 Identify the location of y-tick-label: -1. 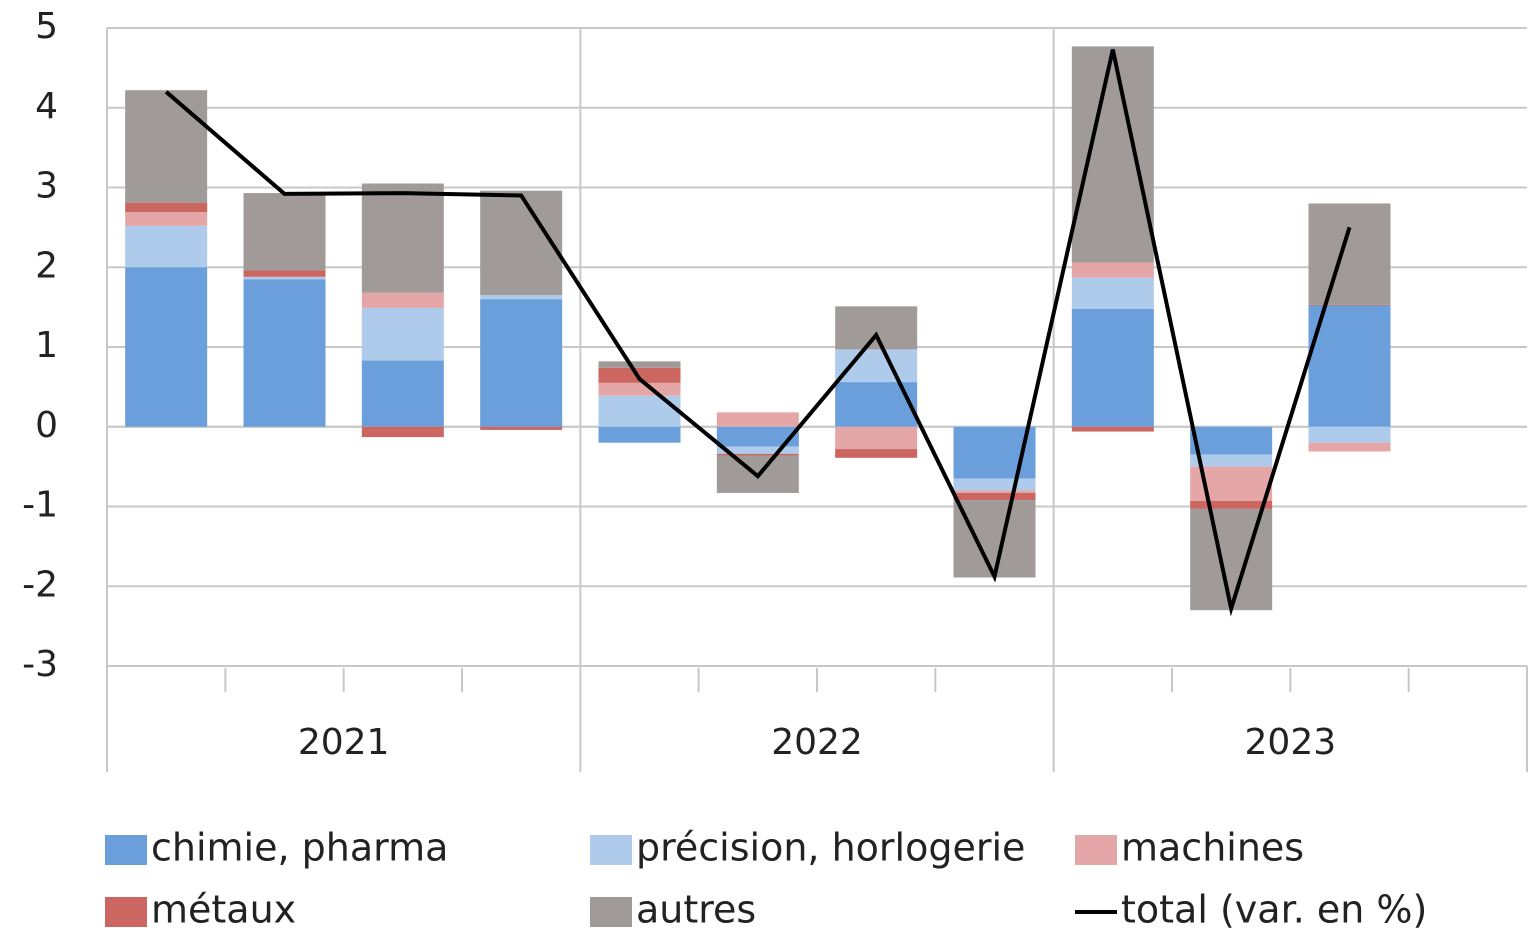
(40, 505).